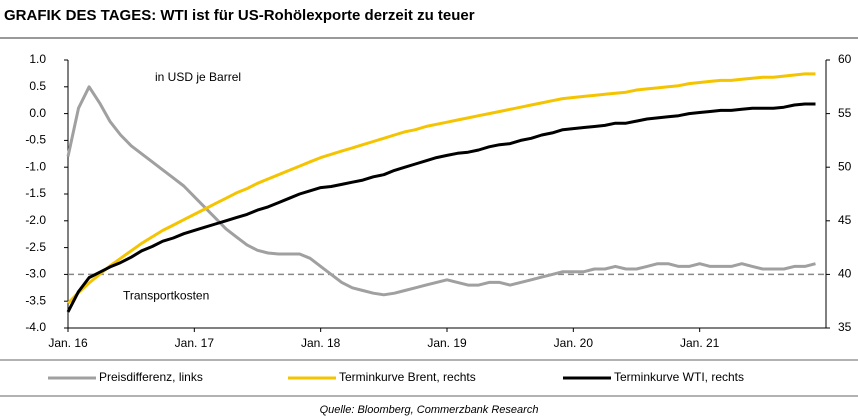 The height and width of the screenshot is (420, 858). Describe the element at coordinates (35, 300) in the screenshot. I see `y-tick-label: -3.5` at that location.